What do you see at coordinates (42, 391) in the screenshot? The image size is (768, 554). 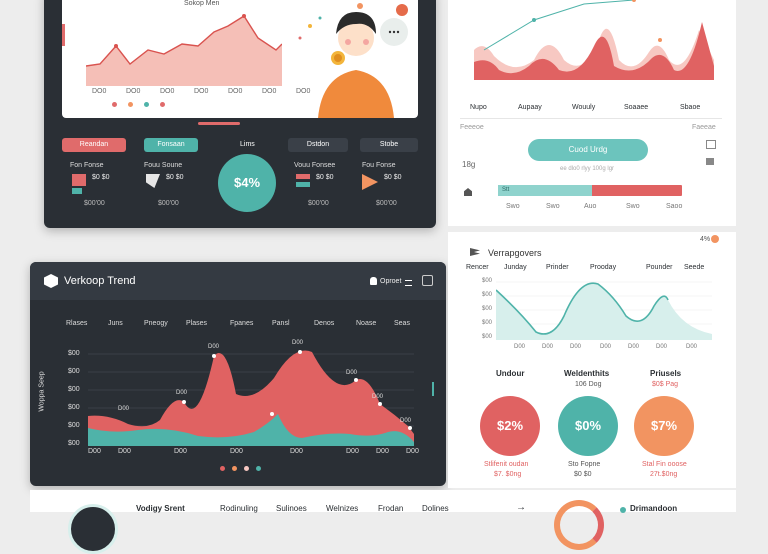 I see `y-axis-label: Woppa Seep` at bounding box center [42, 391].